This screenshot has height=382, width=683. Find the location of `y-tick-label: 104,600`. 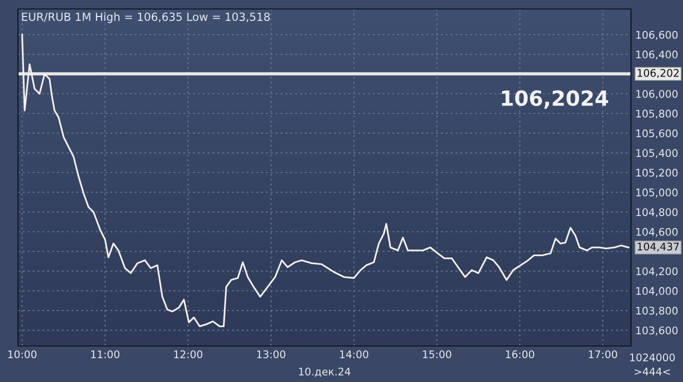

y-tick-label: 104,600 is located at coordinates (657, 232).